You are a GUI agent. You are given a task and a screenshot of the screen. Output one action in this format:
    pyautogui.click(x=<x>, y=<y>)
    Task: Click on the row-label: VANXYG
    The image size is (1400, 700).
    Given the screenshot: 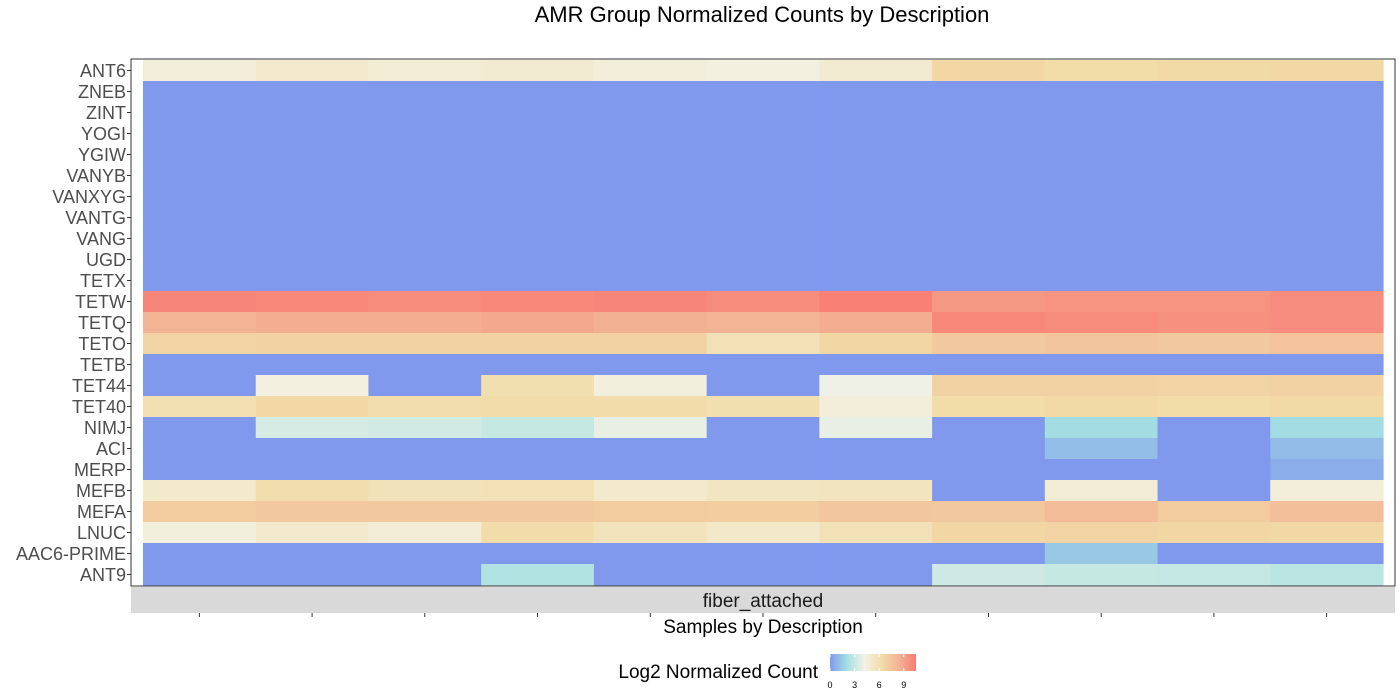 What is the action you would take?
    pyautogui.click(x=89, y=197)
    